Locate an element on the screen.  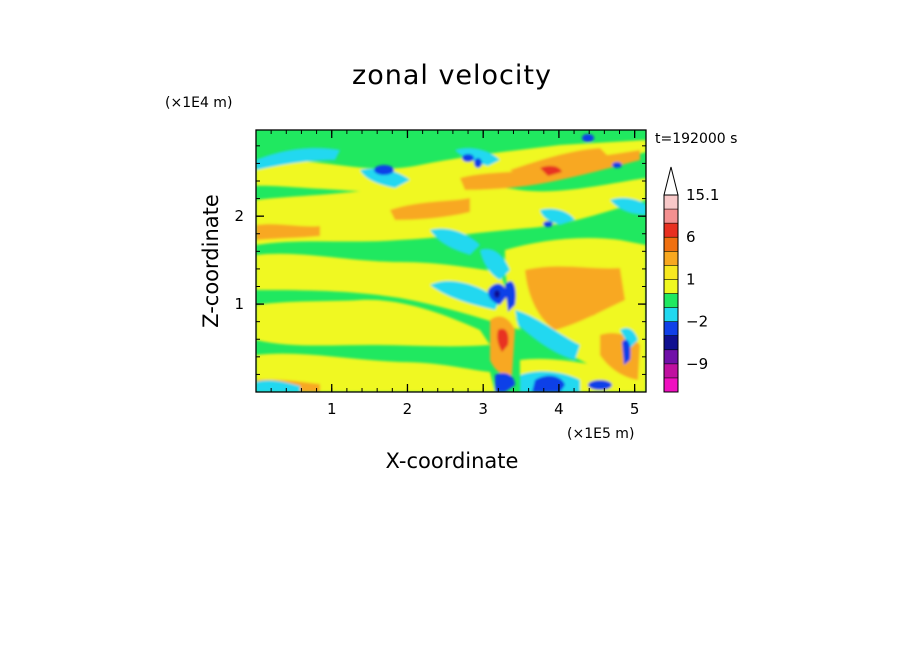
colorbar-label: 1 is located at coordinates (691, 279).